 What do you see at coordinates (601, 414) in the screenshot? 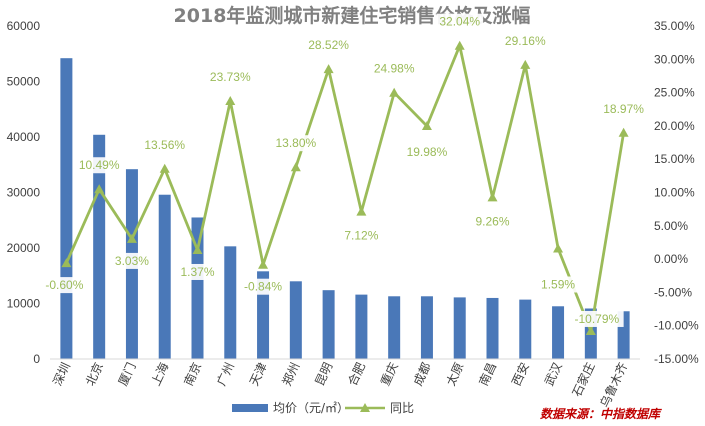
I see `source-note: 数据来源：中指数据库` at bounding box center [601, 414].